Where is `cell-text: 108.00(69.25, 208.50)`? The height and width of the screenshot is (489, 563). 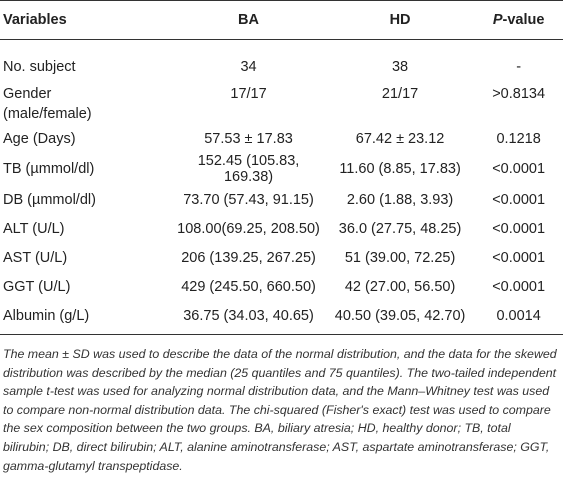 cell-text: 108.00(69.25, 208.50) is located at coordinates (248, 228).